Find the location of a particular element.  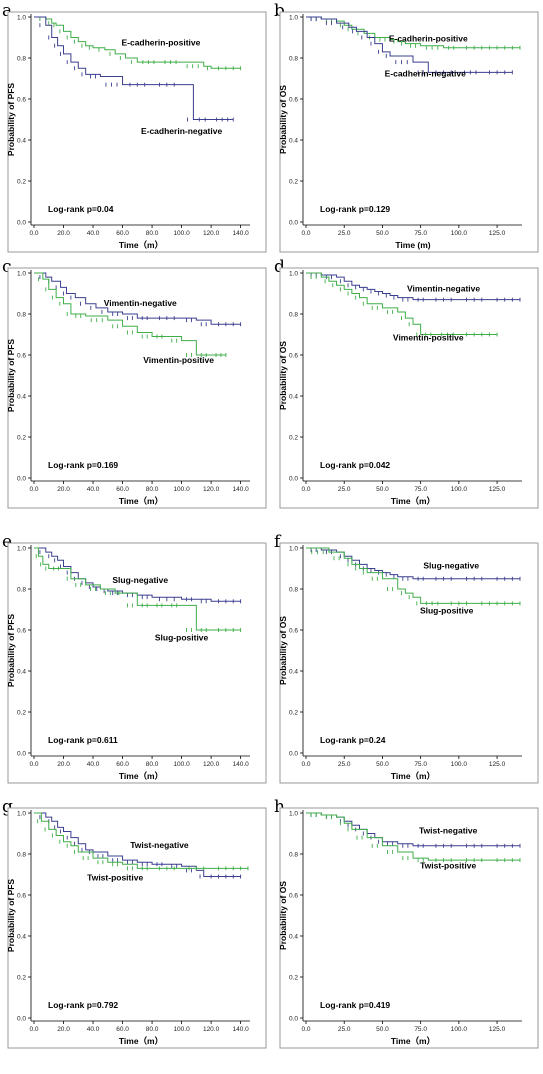

log-rank-p-value: Log-rank p=0.24 is located at coordinates (353, 740).